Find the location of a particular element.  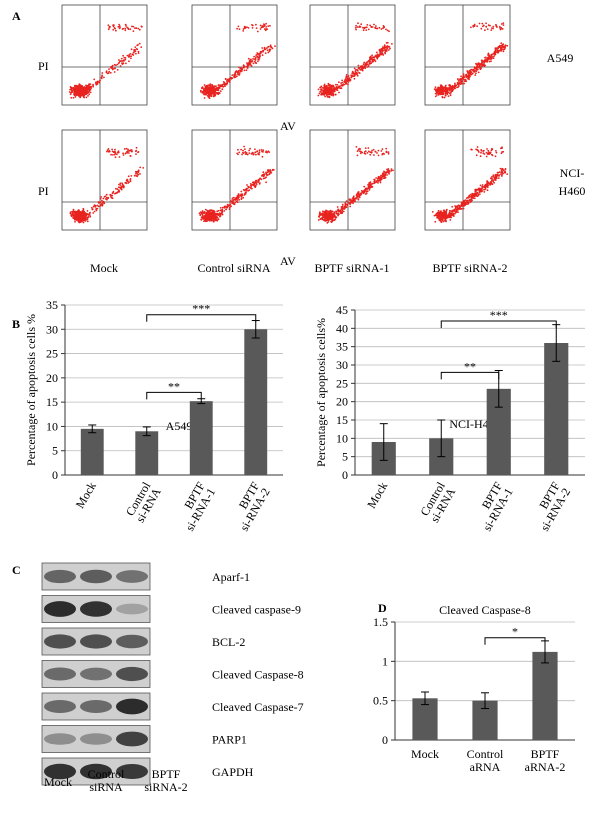

lane-label: BPTF siRNA-2 is located at coordinates (165, 780).